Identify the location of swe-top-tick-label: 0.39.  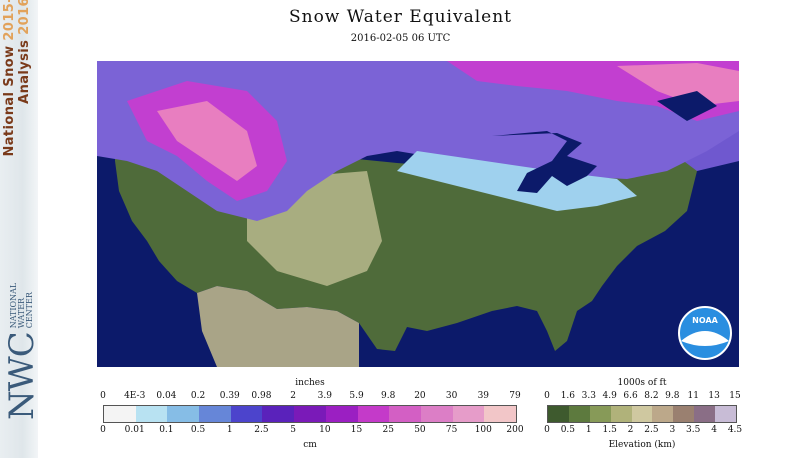
(229, 396).